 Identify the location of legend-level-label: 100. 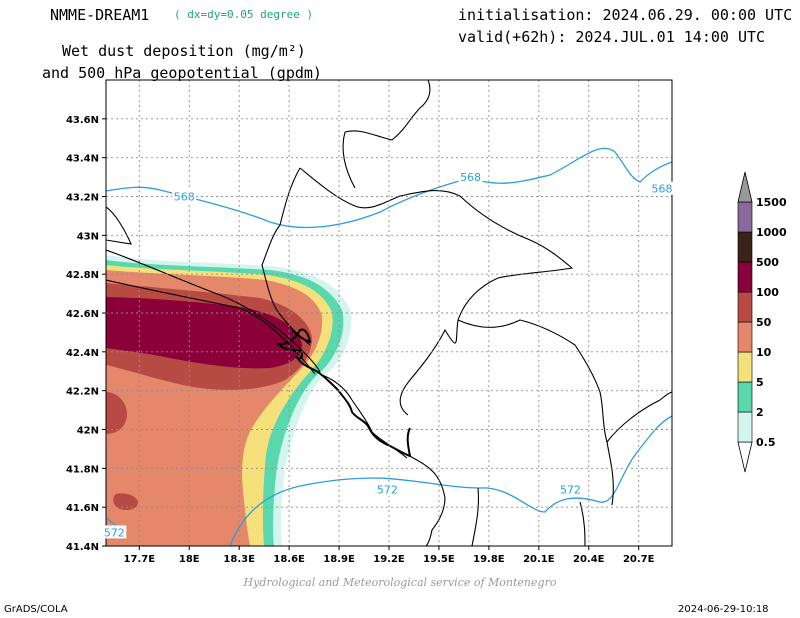
(767, 292).